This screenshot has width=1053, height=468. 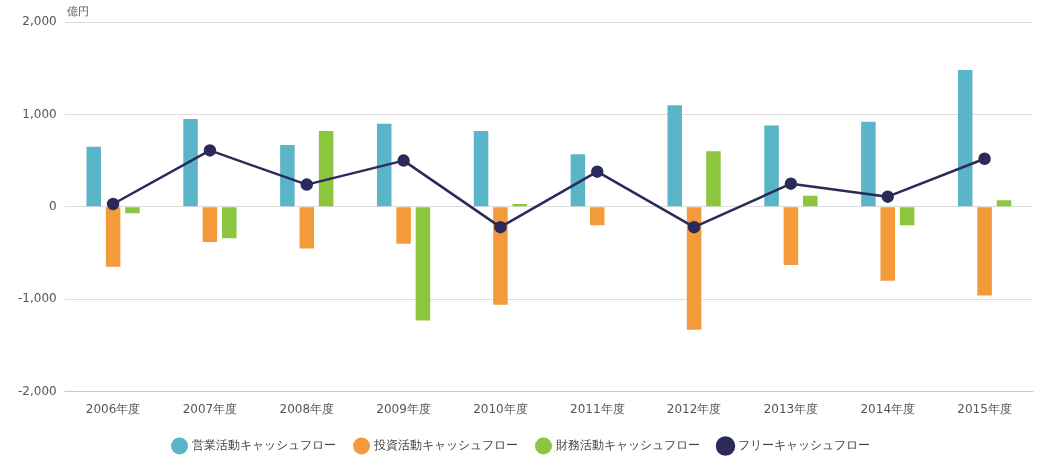 What do you see at coordinates (803, 445) in the screenshot?
I see `legend-label: フリーキャッシュフロー` at bounding box center [803, 445].